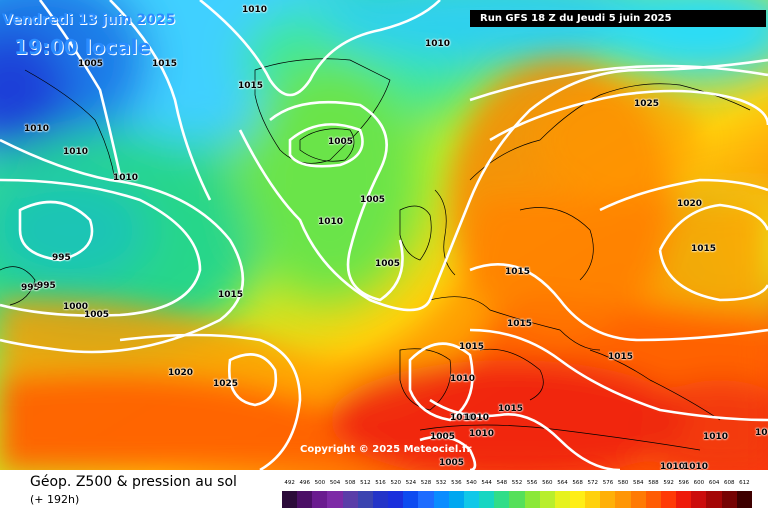 The image size is (768, 512). Describe the element at coordinates (89, 20) in the screenshot. I see `valid-date: Vendredi 13 juin 2025` at that location.